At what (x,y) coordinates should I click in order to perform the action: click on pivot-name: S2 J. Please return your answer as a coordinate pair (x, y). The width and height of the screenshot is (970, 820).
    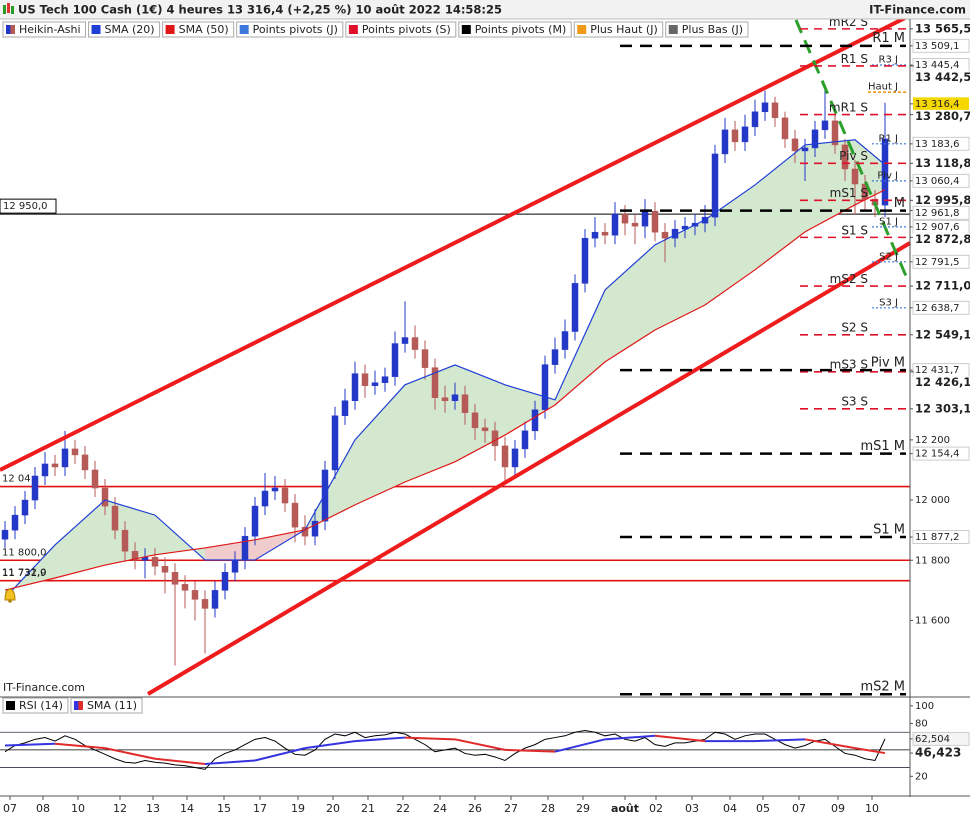
    Looking at the image, I should click on (888, 256).